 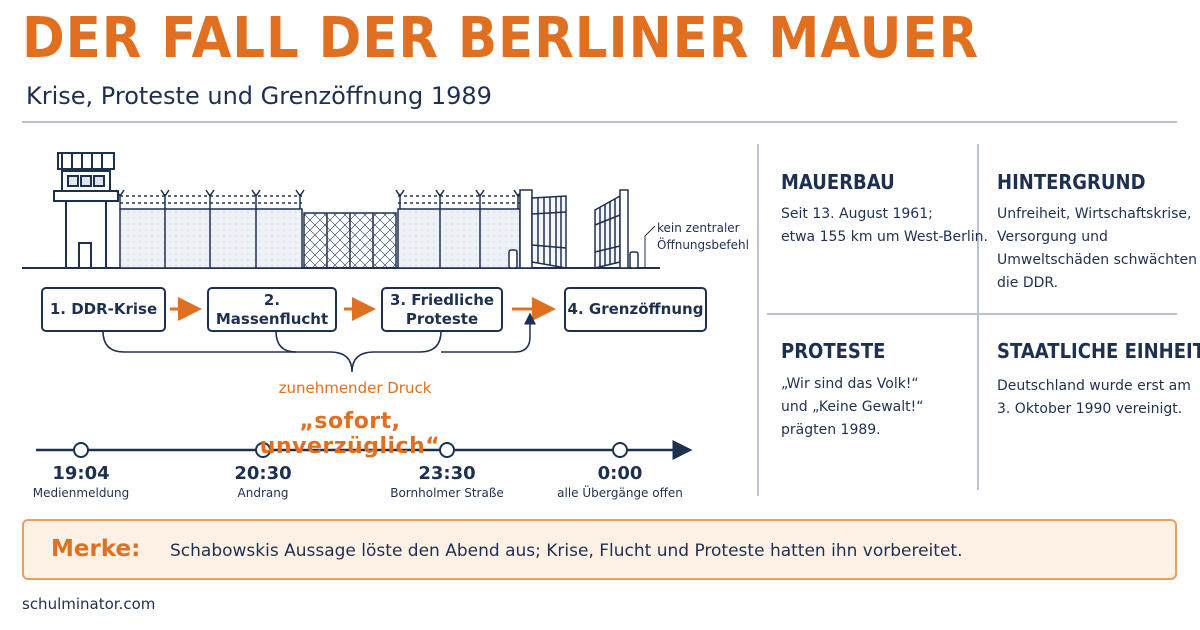 I want to click on page-subtitle: Krise, Proteste und Grenzöffnung 1989, so click(x=259, y=96).